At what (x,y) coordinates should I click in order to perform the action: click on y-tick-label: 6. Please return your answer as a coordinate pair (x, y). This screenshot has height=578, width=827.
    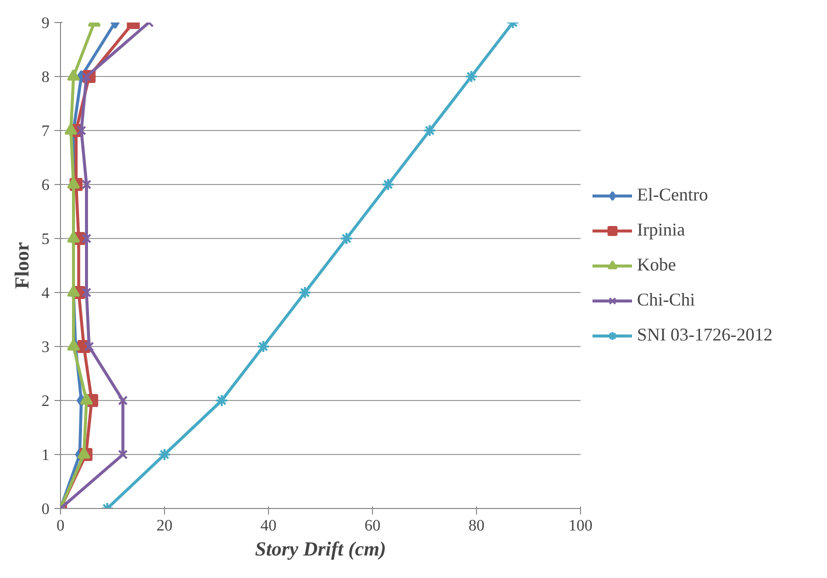
    Looking at the image, I should click on (46, 185).